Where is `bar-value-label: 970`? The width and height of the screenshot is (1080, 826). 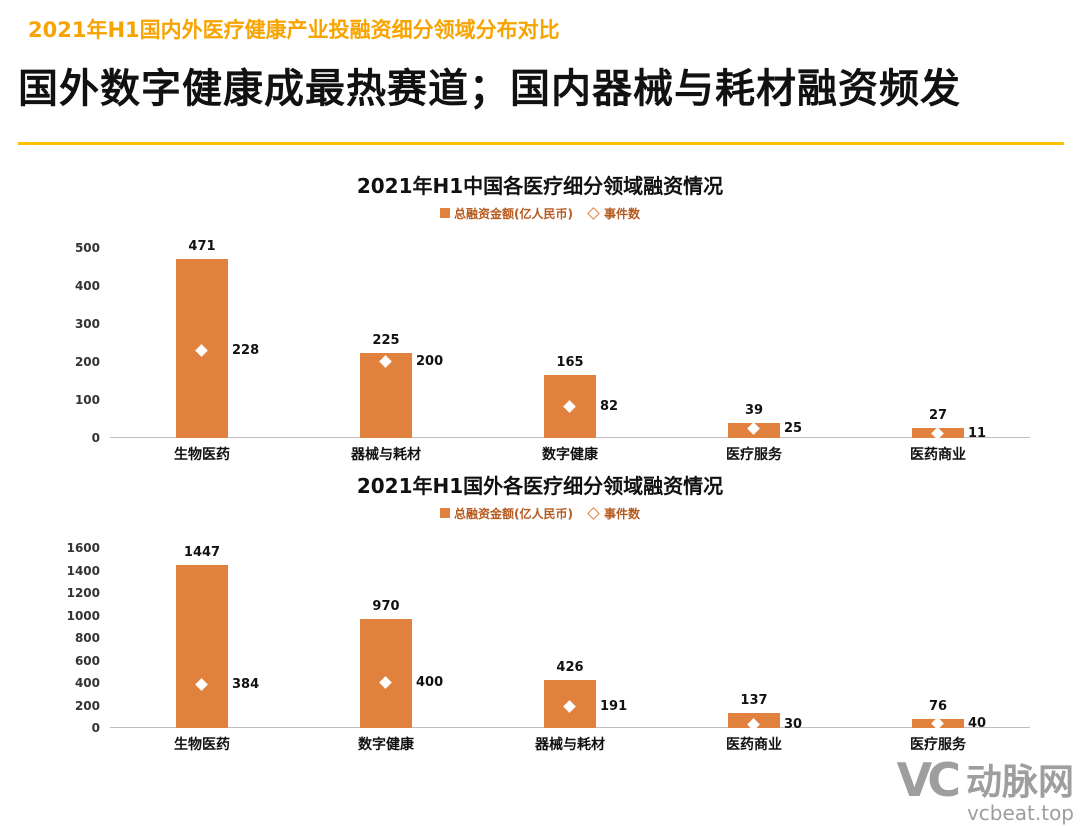
bar-value-label: 970 is located at coordinates (386, 606).